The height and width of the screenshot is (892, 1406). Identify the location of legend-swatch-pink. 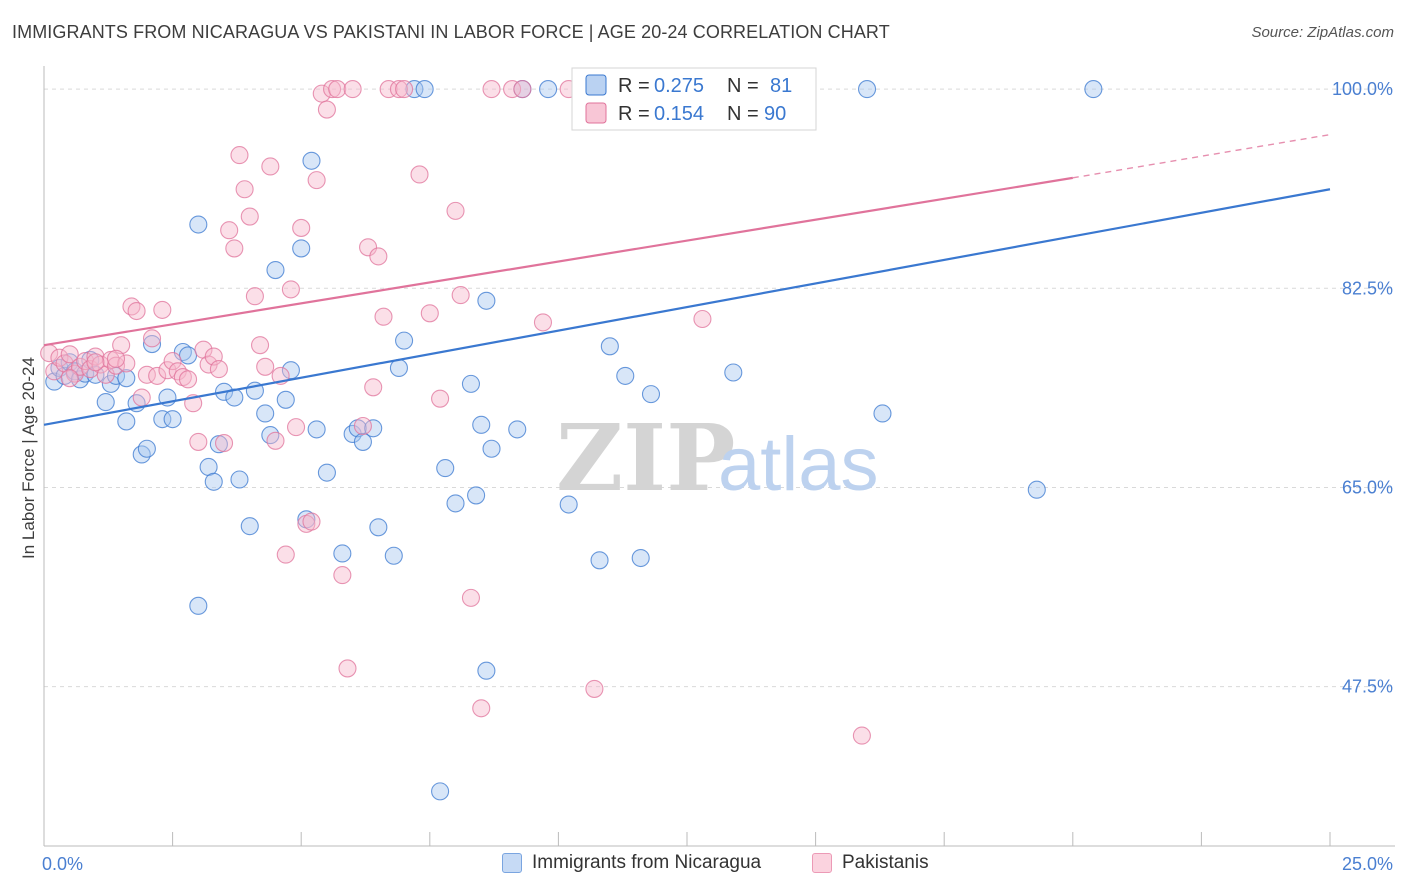
(822, 863).